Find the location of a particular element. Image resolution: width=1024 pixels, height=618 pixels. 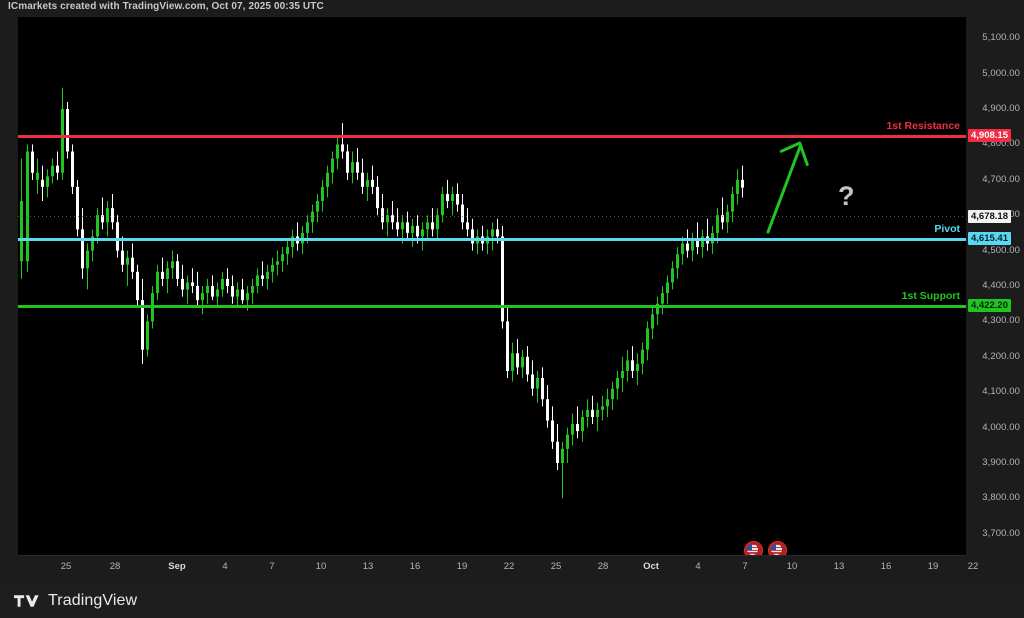

price-axis-tick: 4,500.00 is located at coordinates (1001, 250).